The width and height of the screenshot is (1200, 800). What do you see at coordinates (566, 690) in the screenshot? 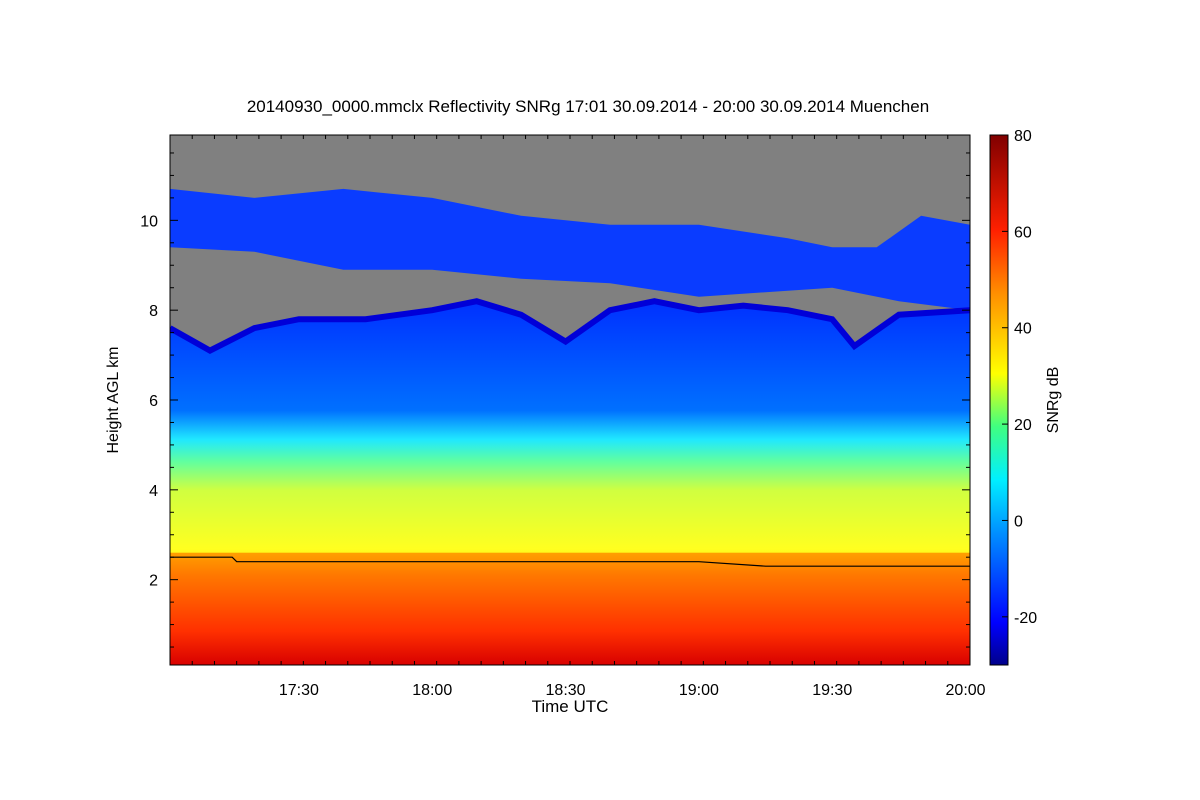
I see `x-tick-label: 18:30` at bounding box center [566, 690].